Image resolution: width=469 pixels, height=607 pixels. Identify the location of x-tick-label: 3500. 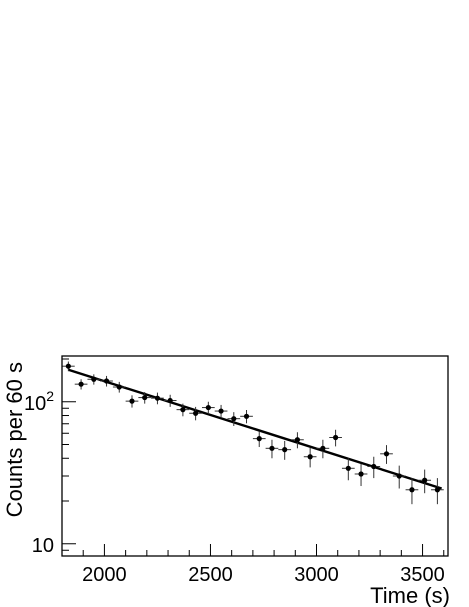
(422, 575).